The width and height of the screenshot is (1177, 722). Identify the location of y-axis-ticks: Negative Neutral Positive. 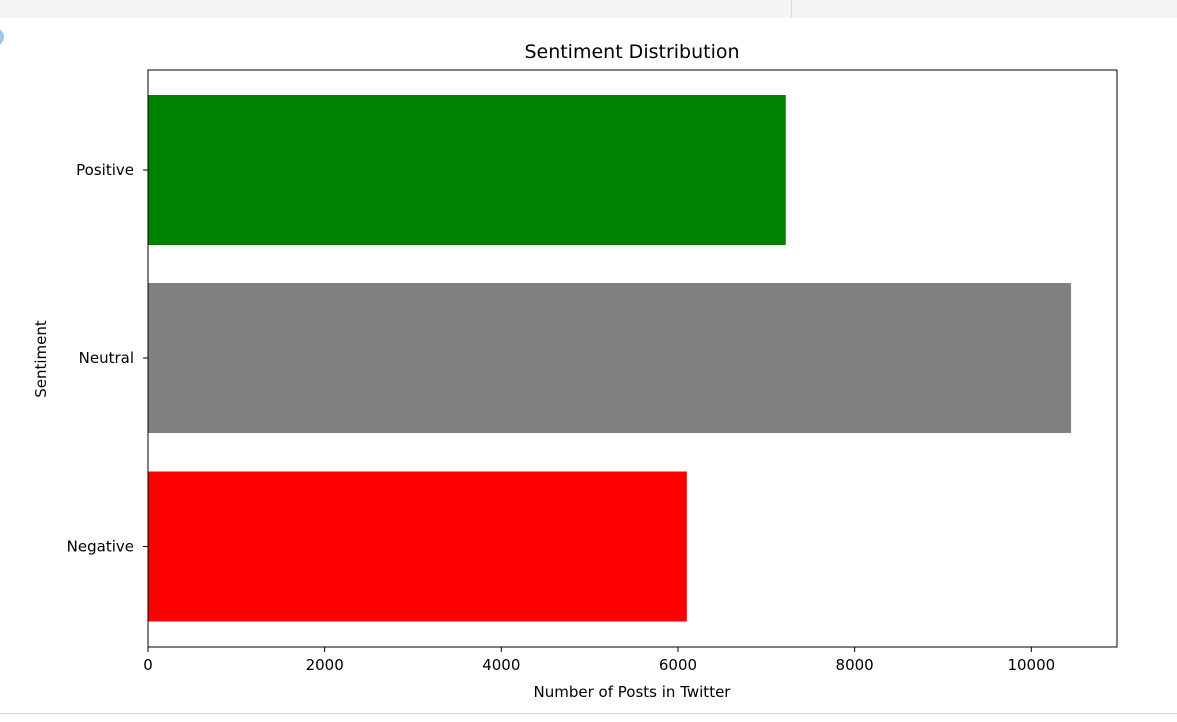
(107, 358).